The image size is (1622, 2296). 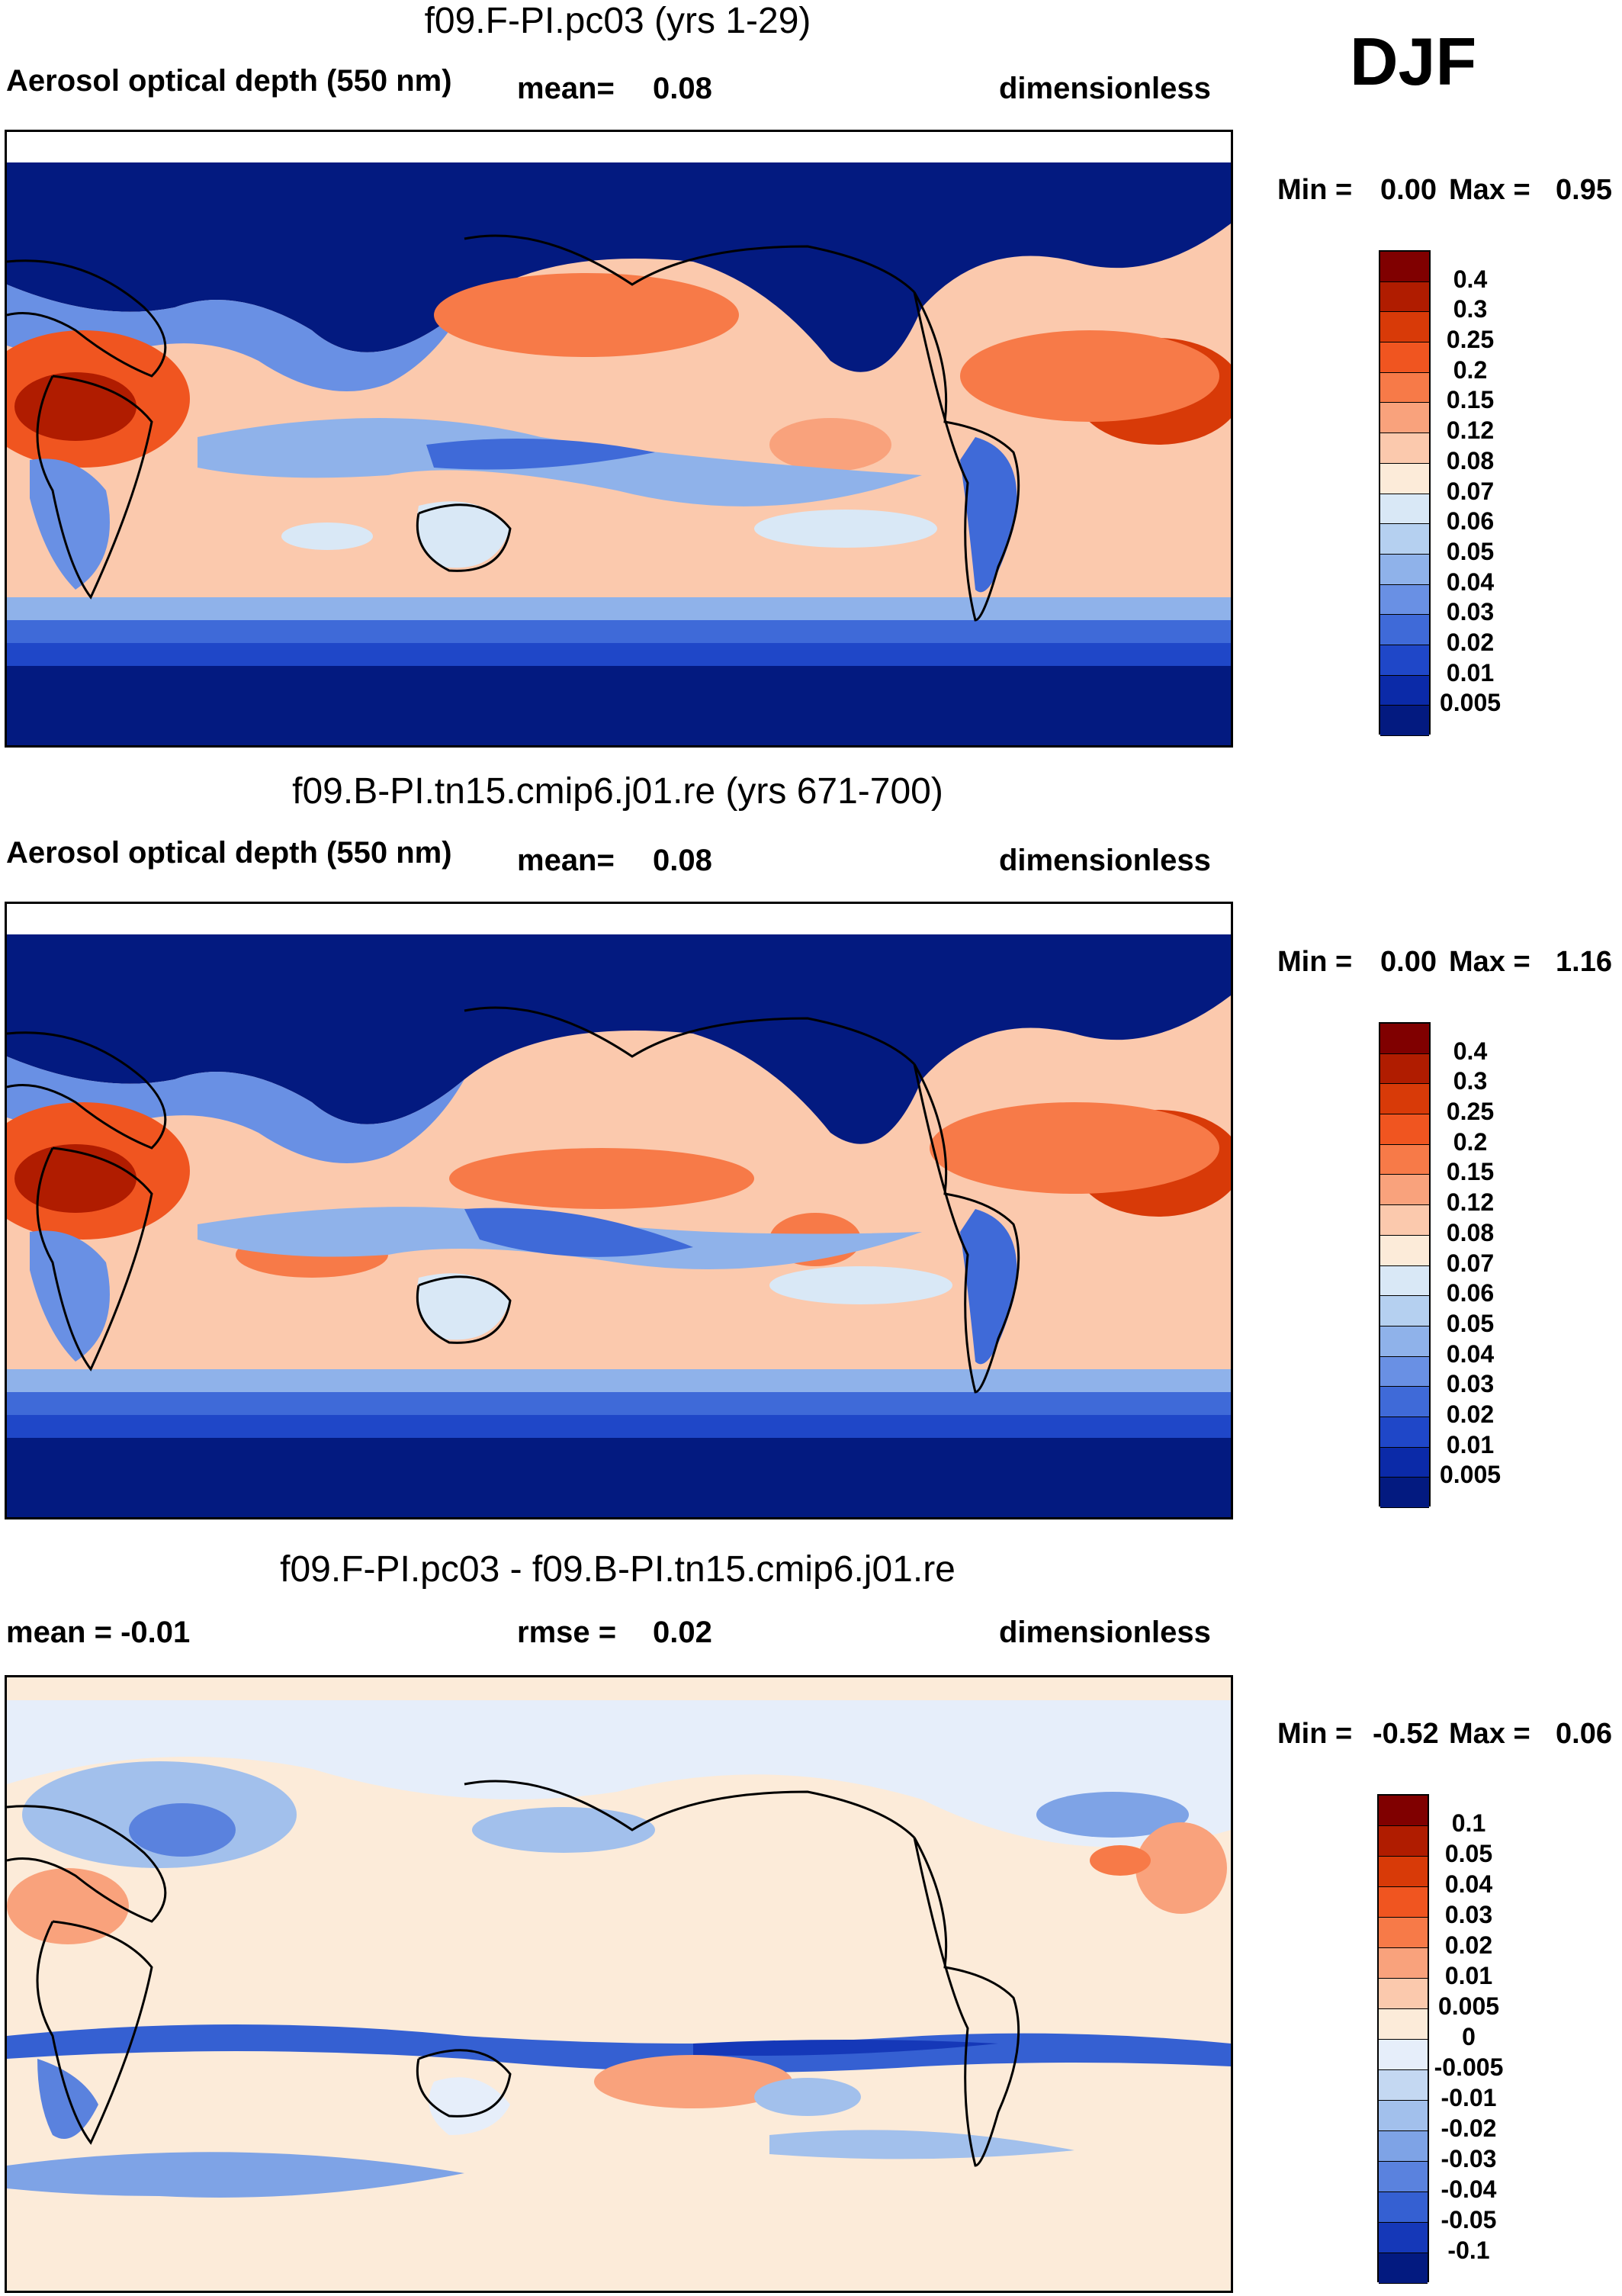 I want to click on panel1-mean-value: 0.08, so click(x=682, y=89).